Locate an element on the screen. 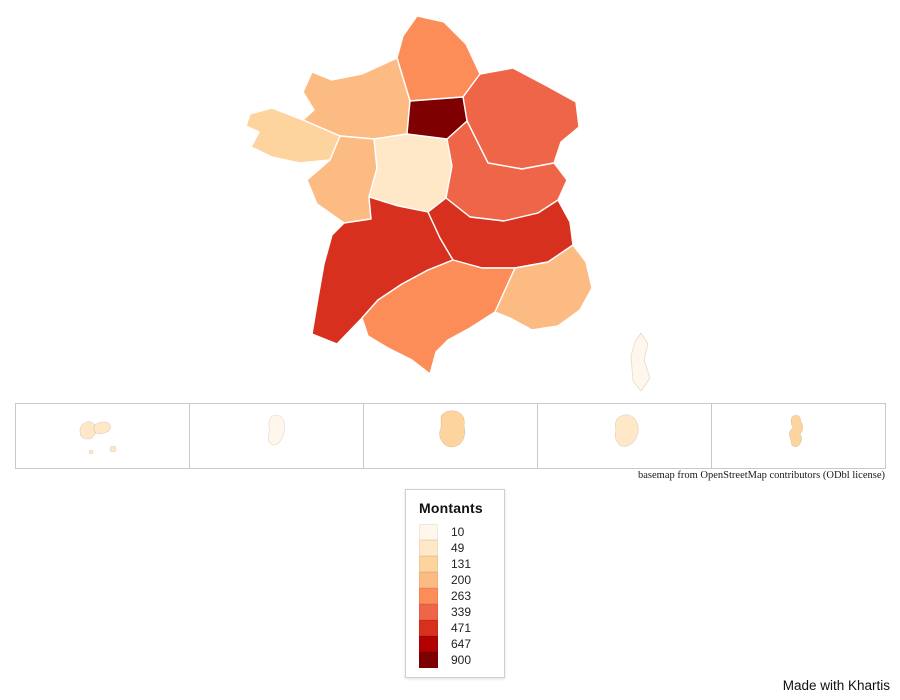  legend-class-row: 131 is located at coordinates (457, 564).